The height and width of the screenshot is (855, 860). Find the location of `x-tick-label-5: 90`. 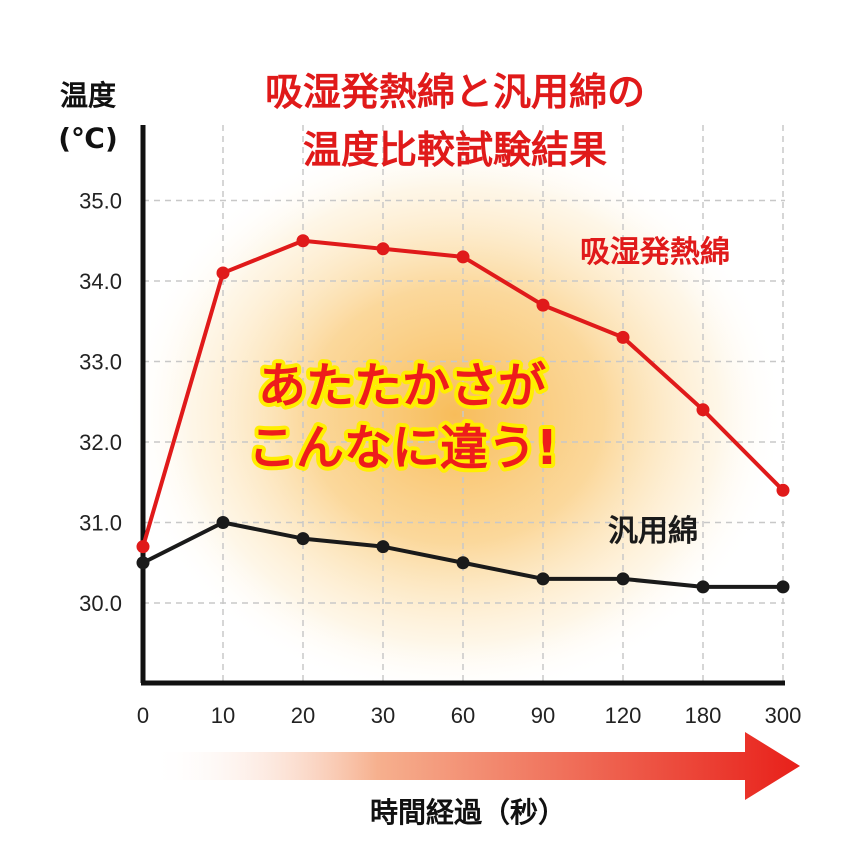

x-tick-label-5: 90 is located at coordinates (543, 715).